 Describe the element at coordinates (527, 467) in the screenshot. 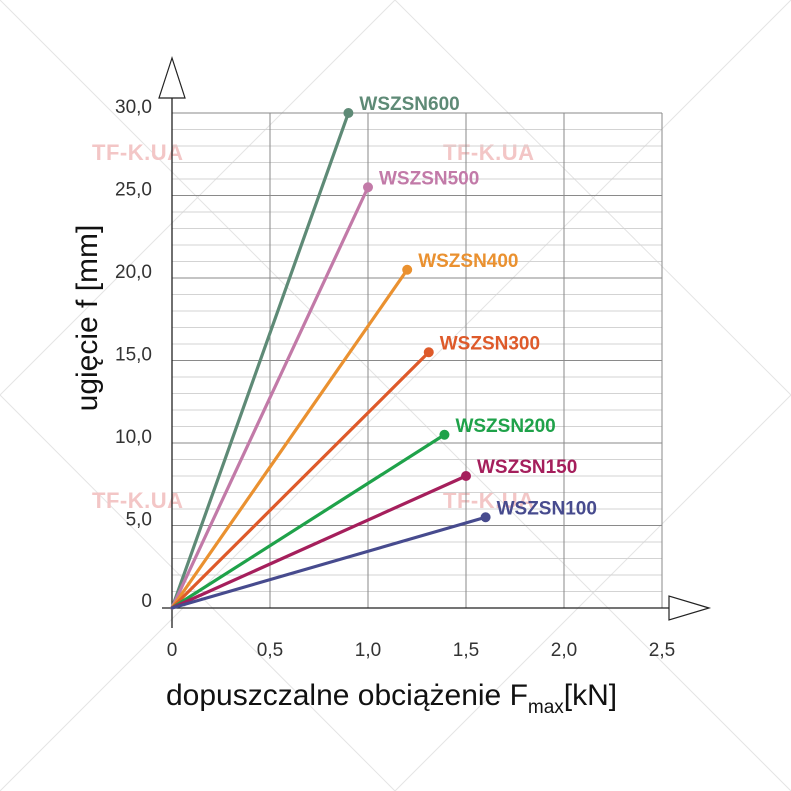

I see `series-label: WSZSN150` at that location.